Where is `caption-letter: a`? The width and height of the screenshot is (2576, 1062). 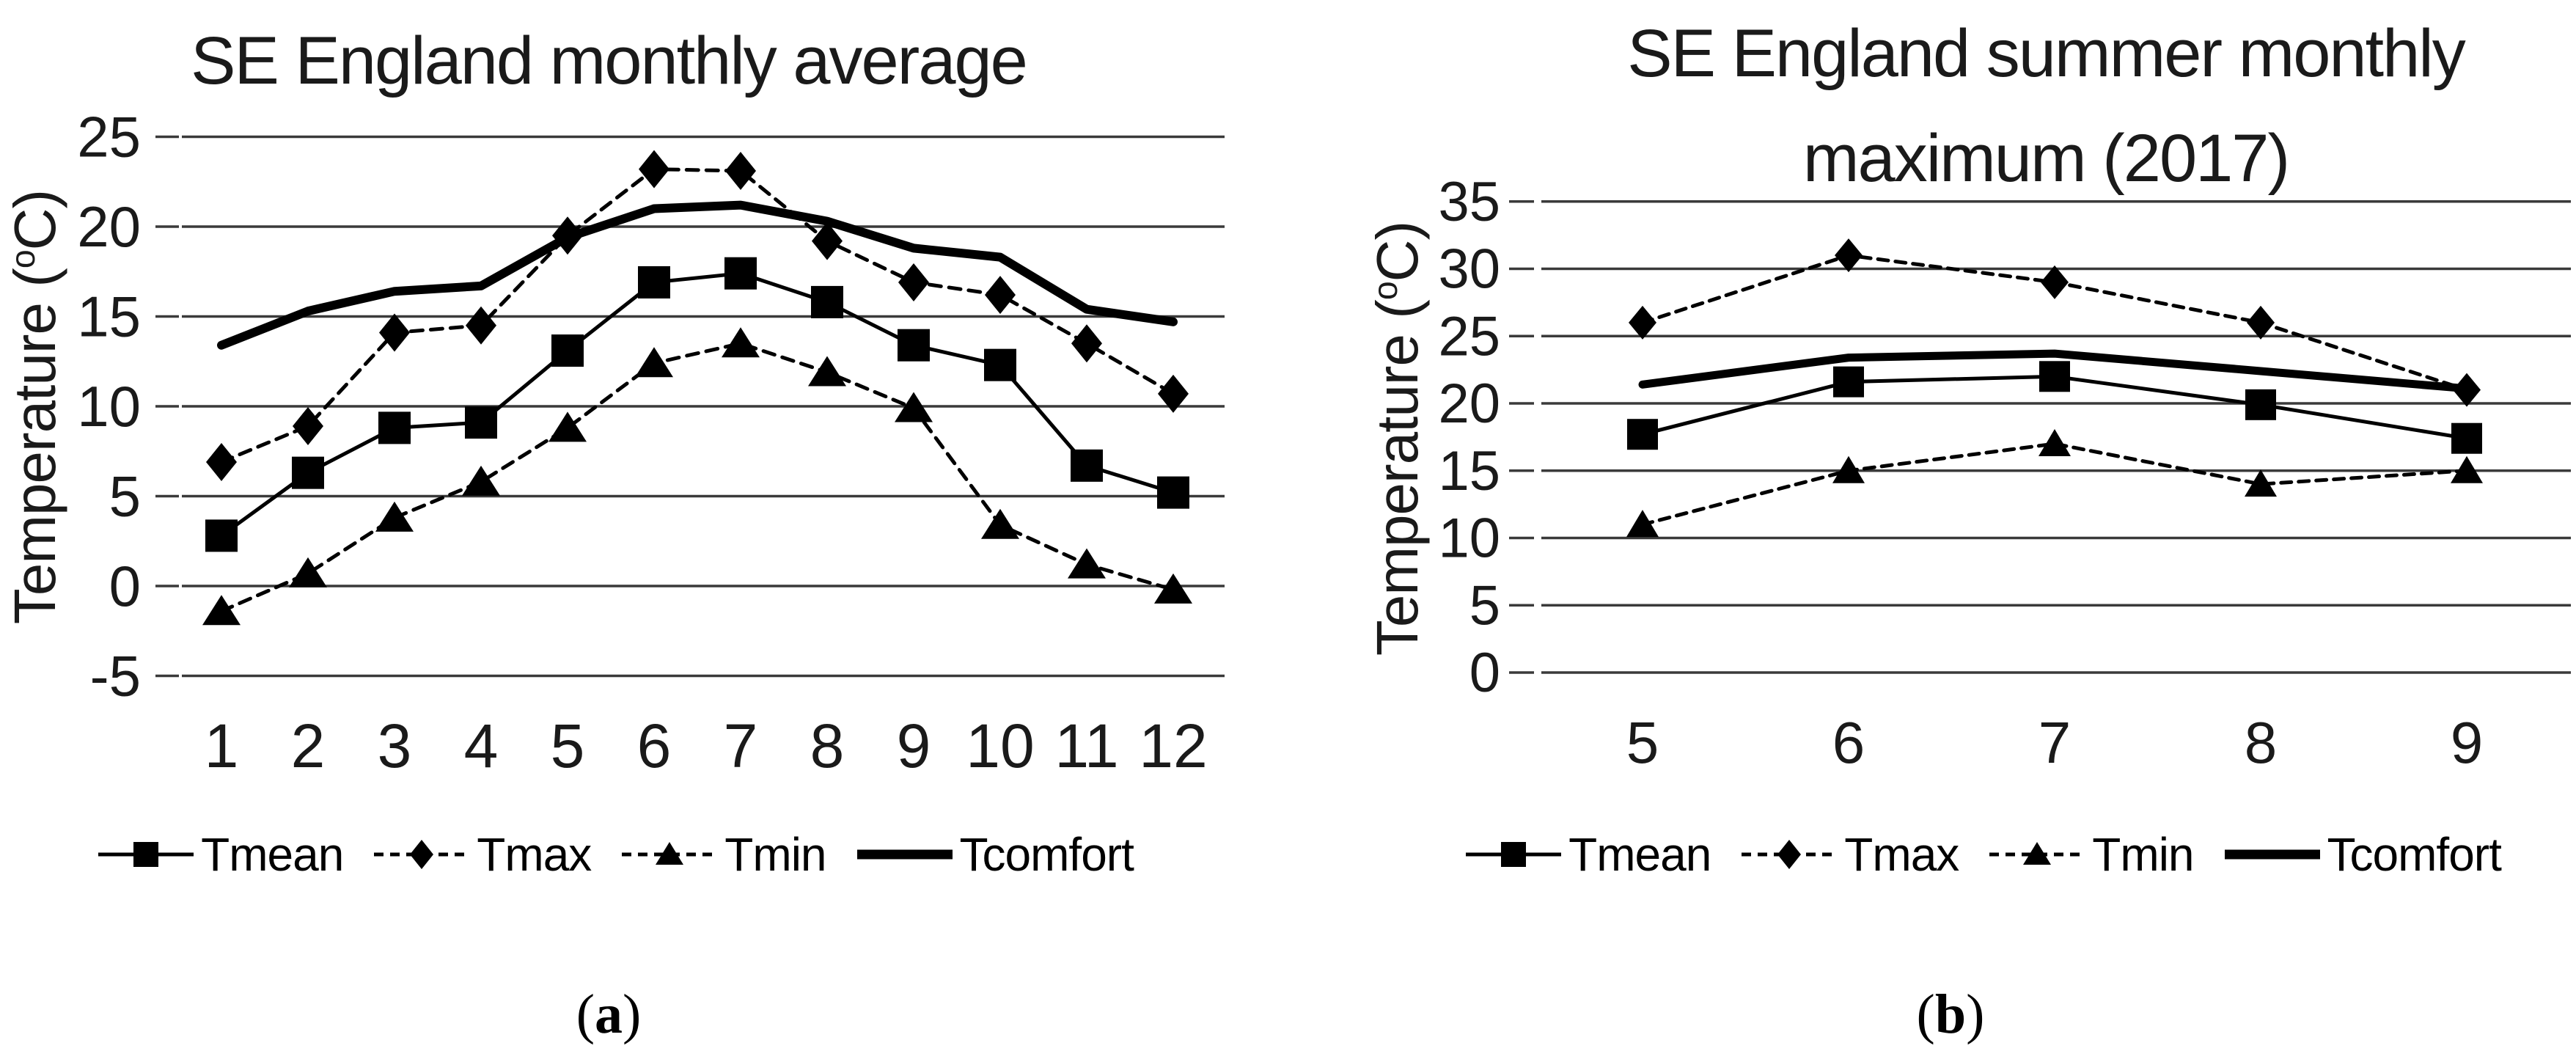 caption-letter: a is located at coordinates (609, 1015).